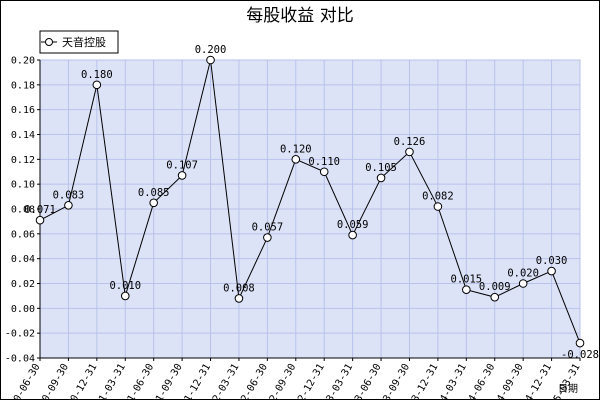  What do you see at coordinates (495, 287) in the screenshot?
I see `data-label: 0.009` at bounding box center [495, 287].